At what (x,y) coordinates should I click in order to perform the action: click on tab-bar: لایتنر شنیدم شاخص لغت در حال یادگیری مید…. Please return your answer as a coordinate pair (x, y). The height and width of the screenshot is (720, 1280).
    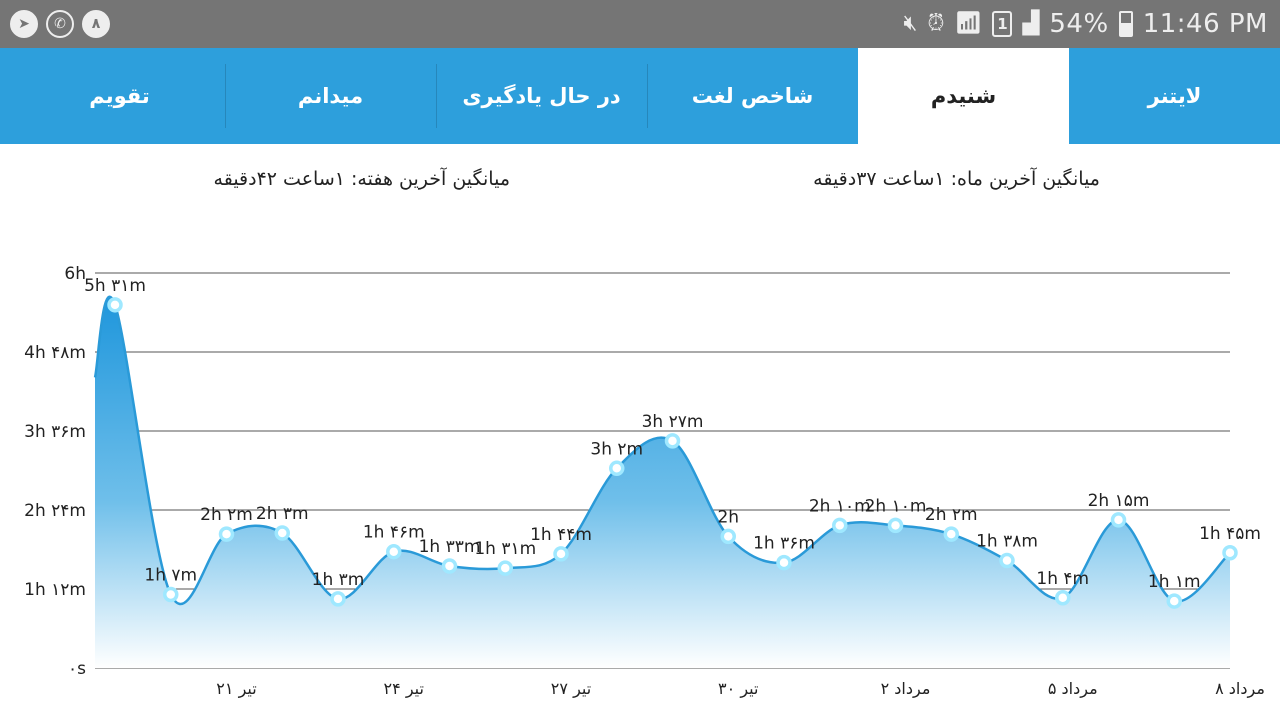
    Looking at the image, I should click on (640, 96).